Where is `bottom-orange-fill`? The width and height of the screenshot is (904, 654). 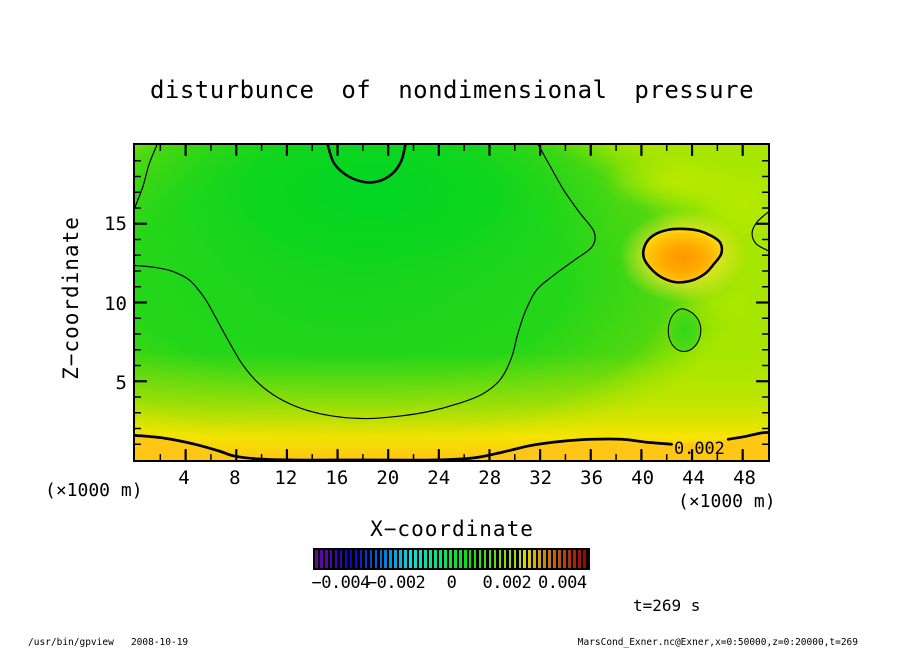 bottom-orange-fill is located at coordinates (451, 445).